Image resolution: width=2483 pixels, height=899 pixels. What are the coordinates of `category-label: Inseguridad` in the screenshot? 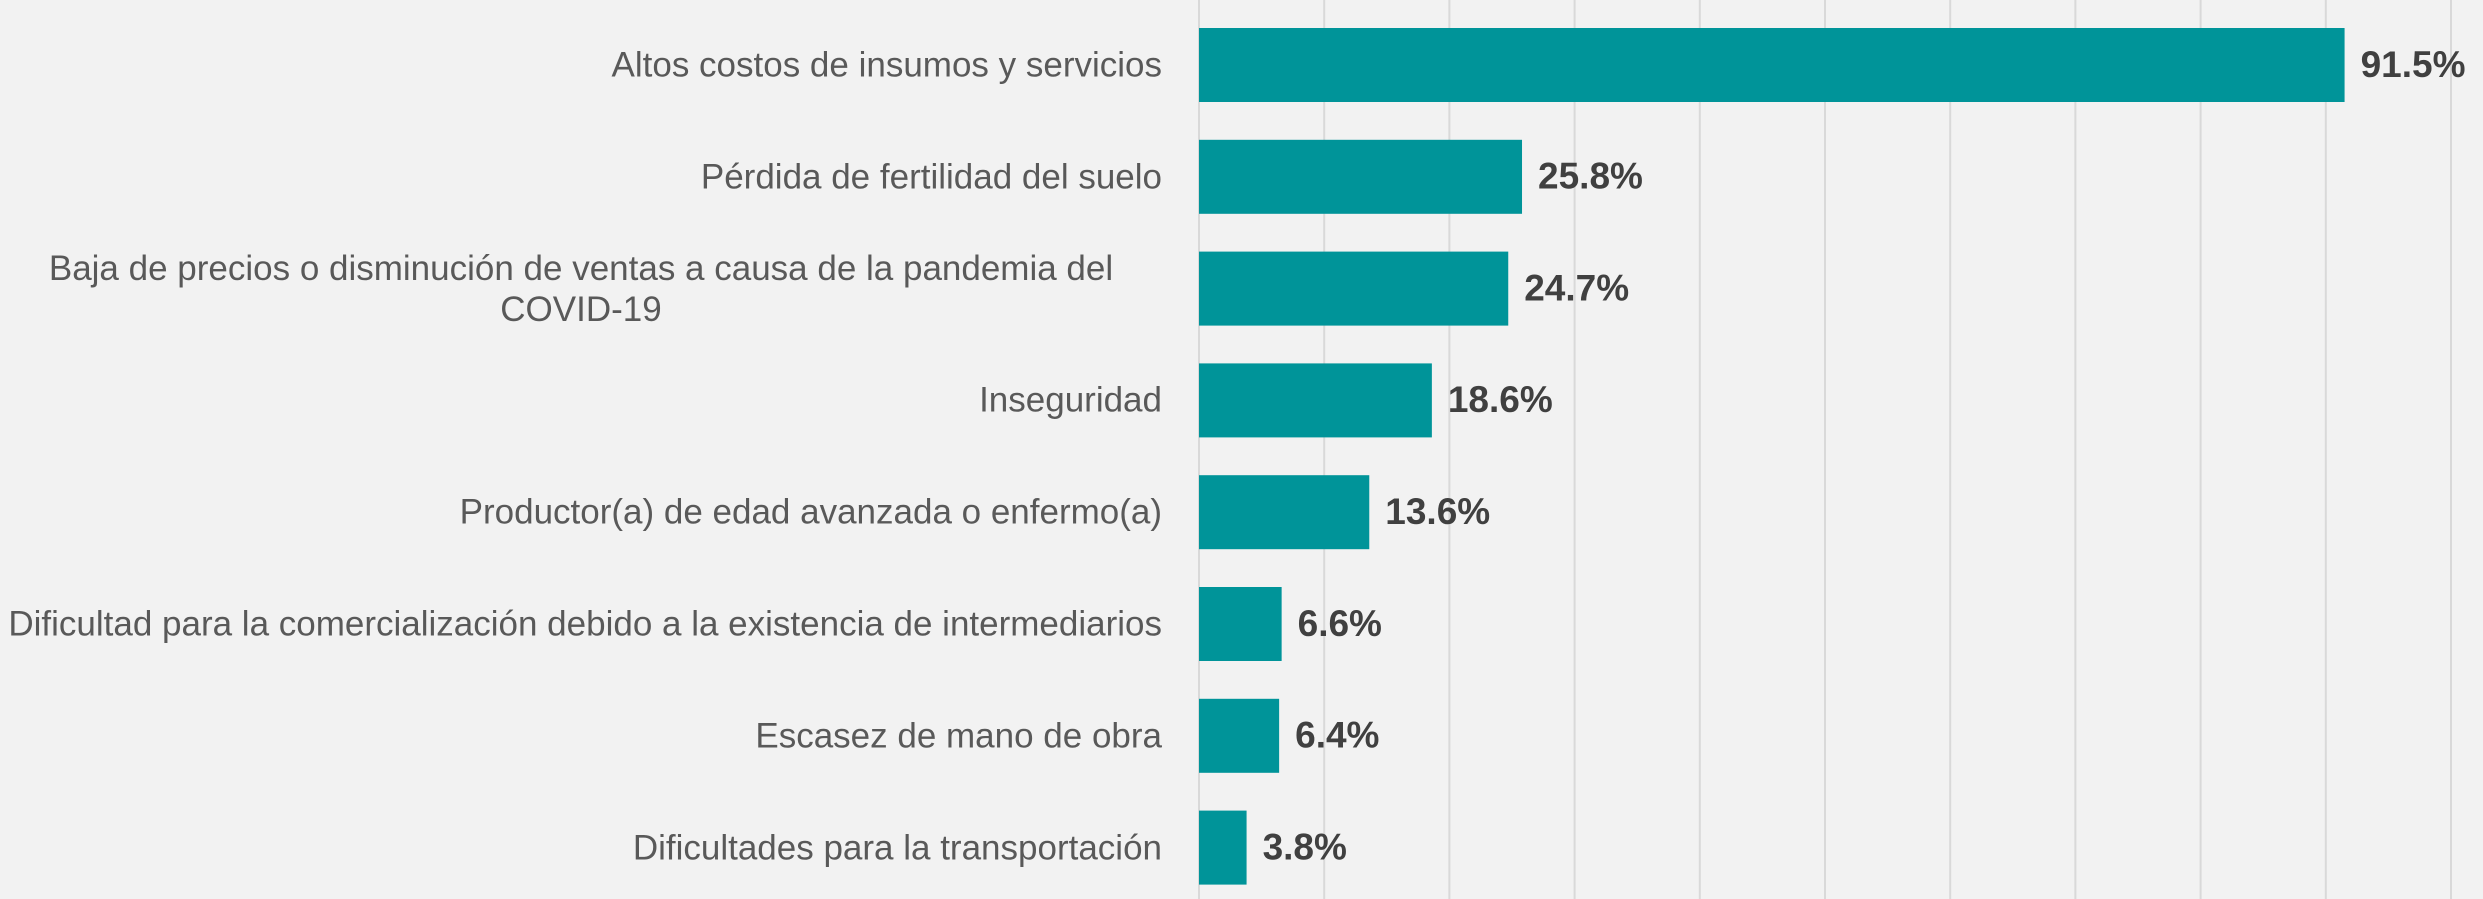 It's located at (1070, 400).